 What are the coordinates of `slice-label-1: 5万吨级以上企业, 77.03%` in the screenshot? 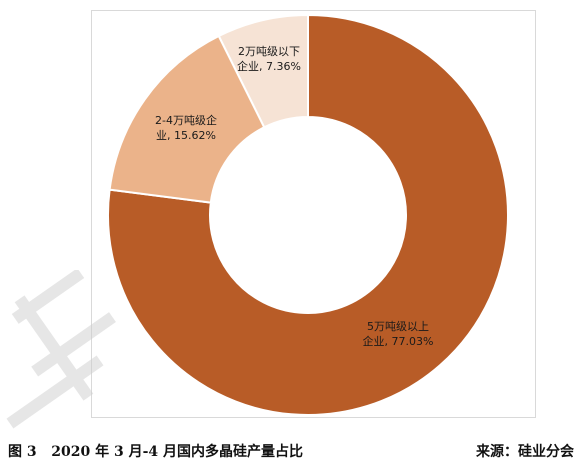 It's located at (398, 334).